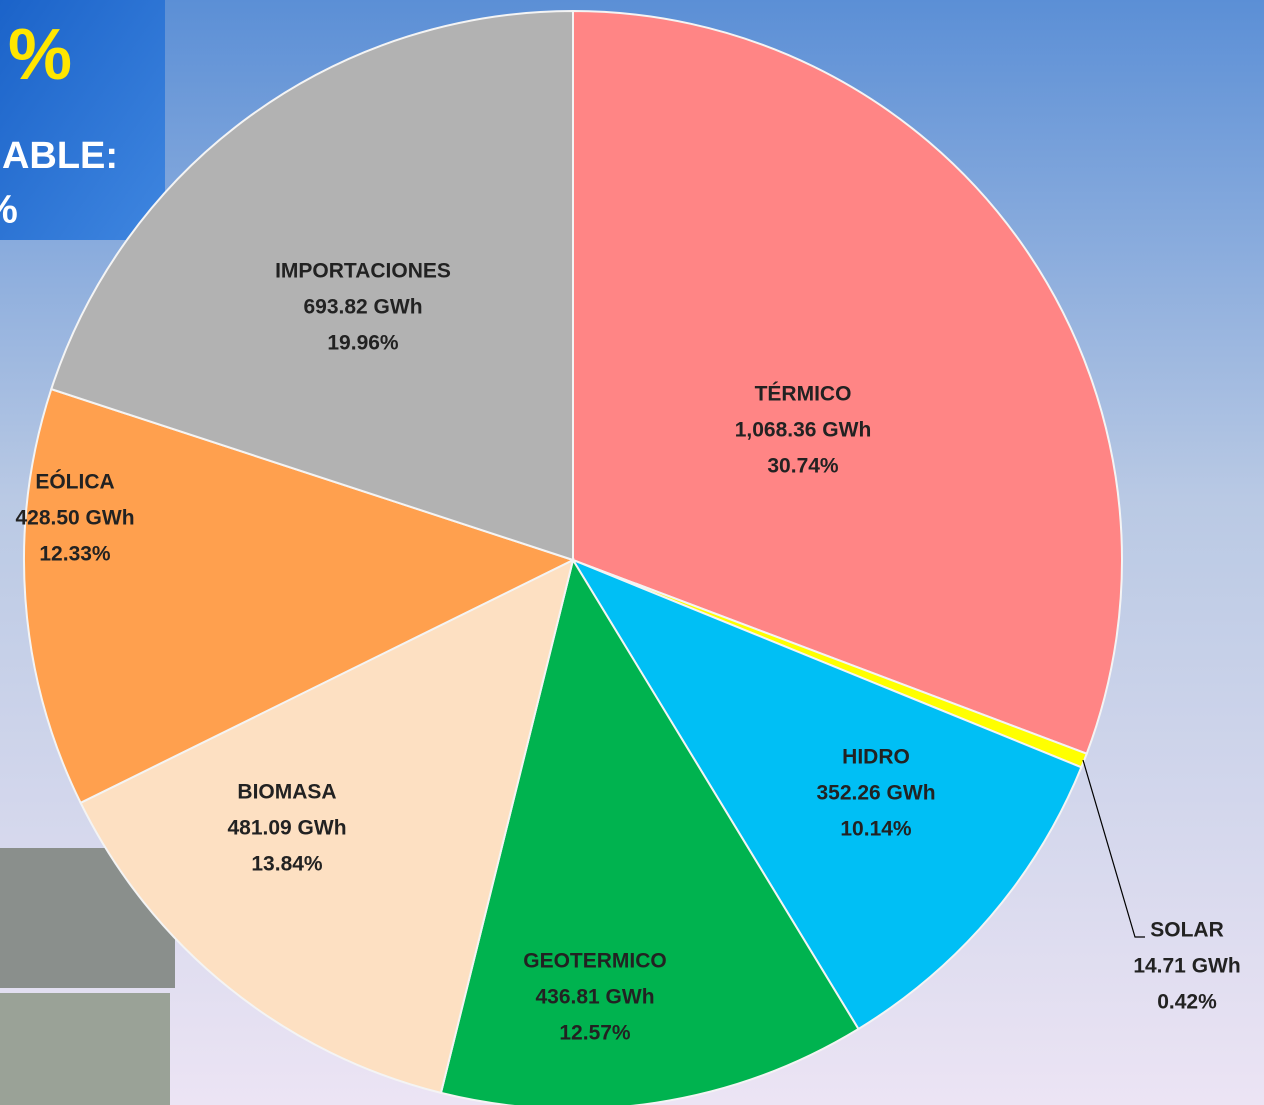  I want to click on percent-label: 10.14%, so click(876, 829).